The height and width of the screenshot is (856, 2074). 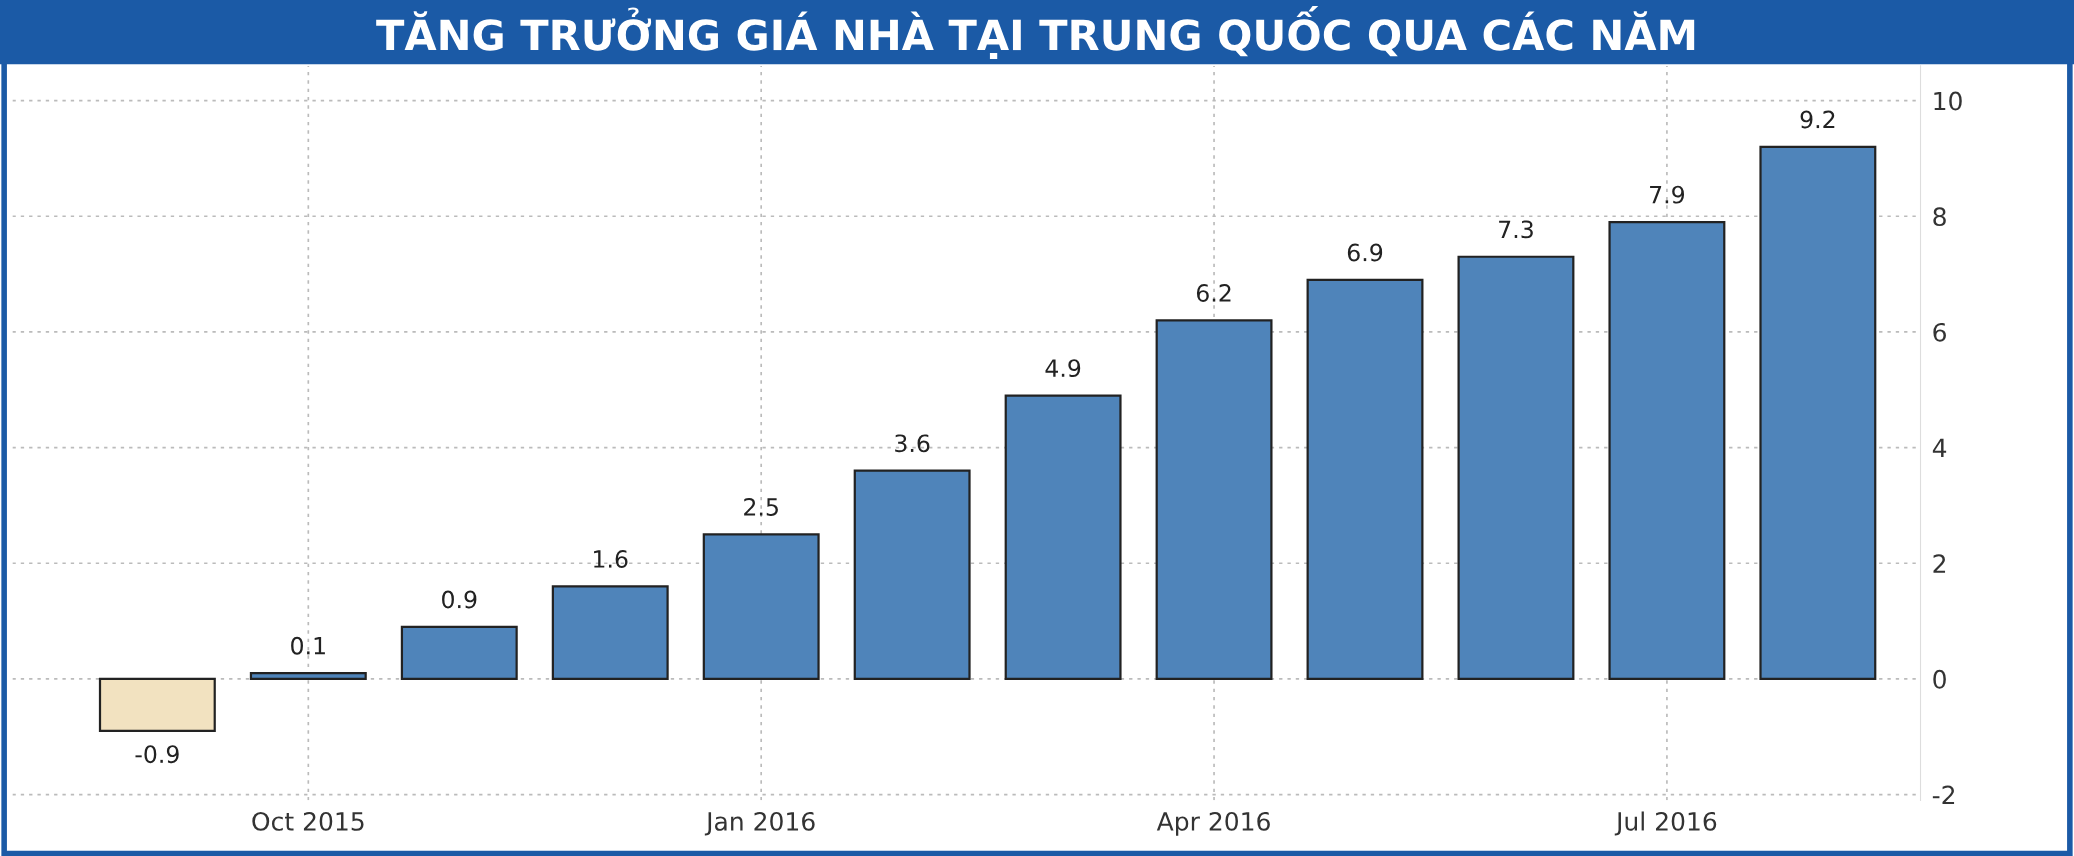 I want to click on data-label: 1.6, so click(x=611, y=559).